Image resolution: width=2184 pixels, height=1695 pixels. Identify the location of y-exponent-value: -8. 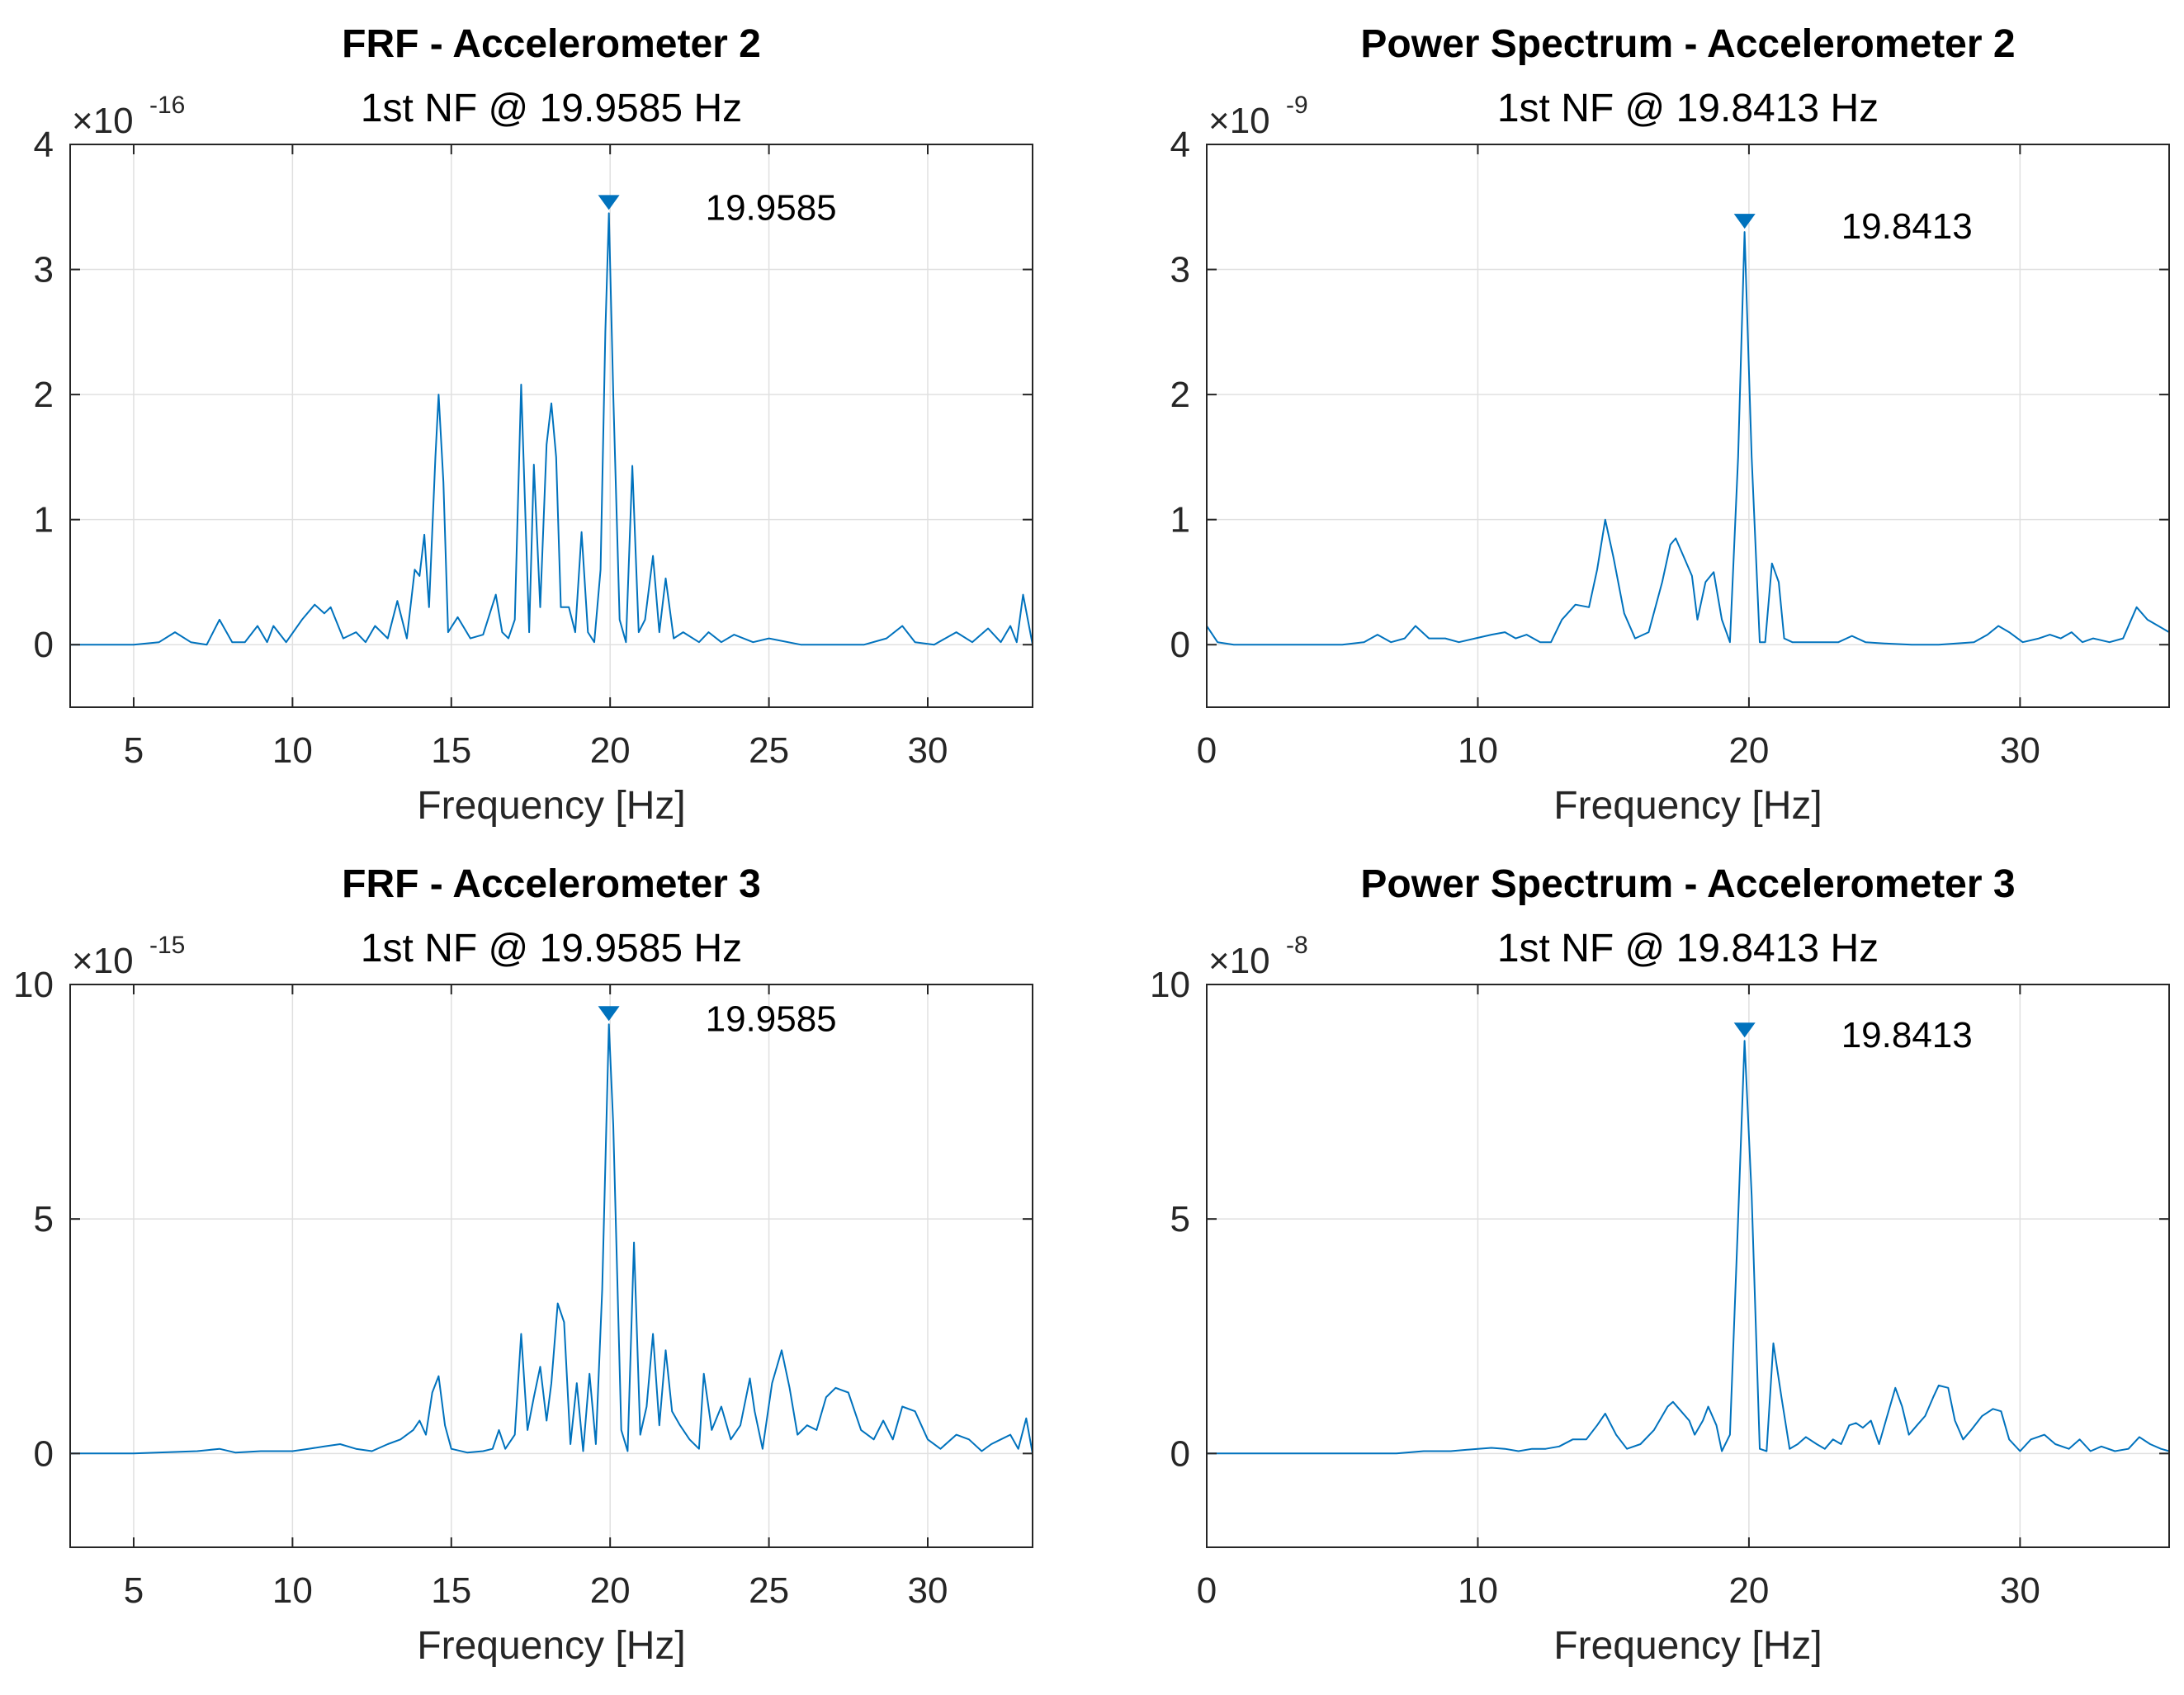
(1297, 945).